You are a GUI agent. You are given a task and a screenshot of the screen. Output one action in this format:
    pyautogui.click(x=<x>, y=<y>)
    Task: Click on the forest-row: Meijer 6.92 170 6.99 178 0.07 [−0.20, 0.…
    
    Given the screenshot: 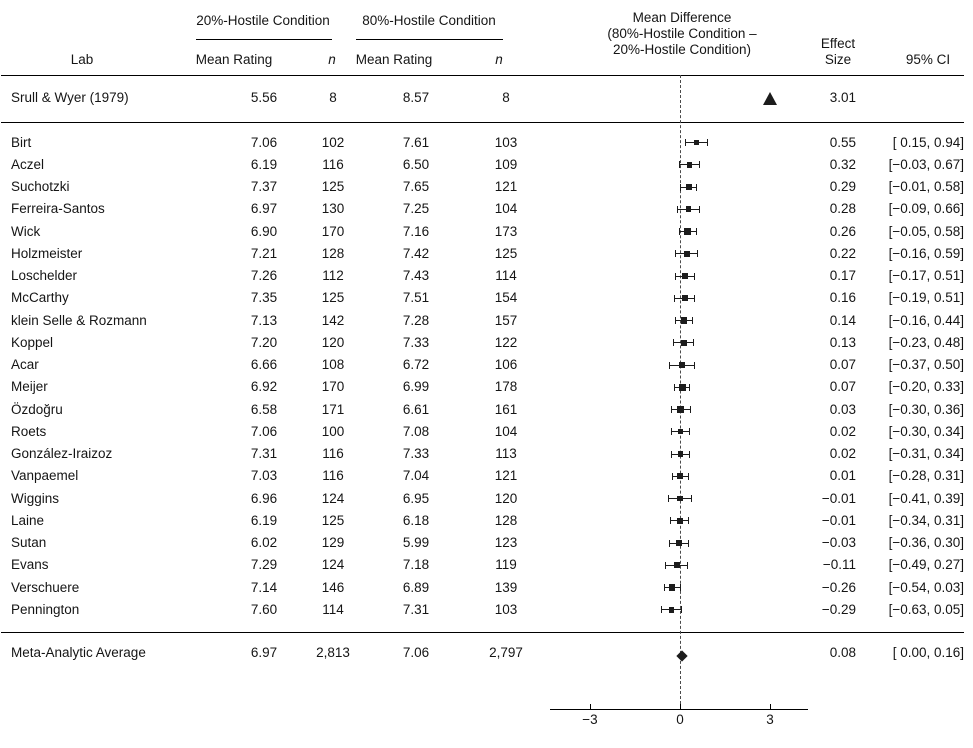 What is the action you would take?
    pyautogui.click(x=486, y=387)
    